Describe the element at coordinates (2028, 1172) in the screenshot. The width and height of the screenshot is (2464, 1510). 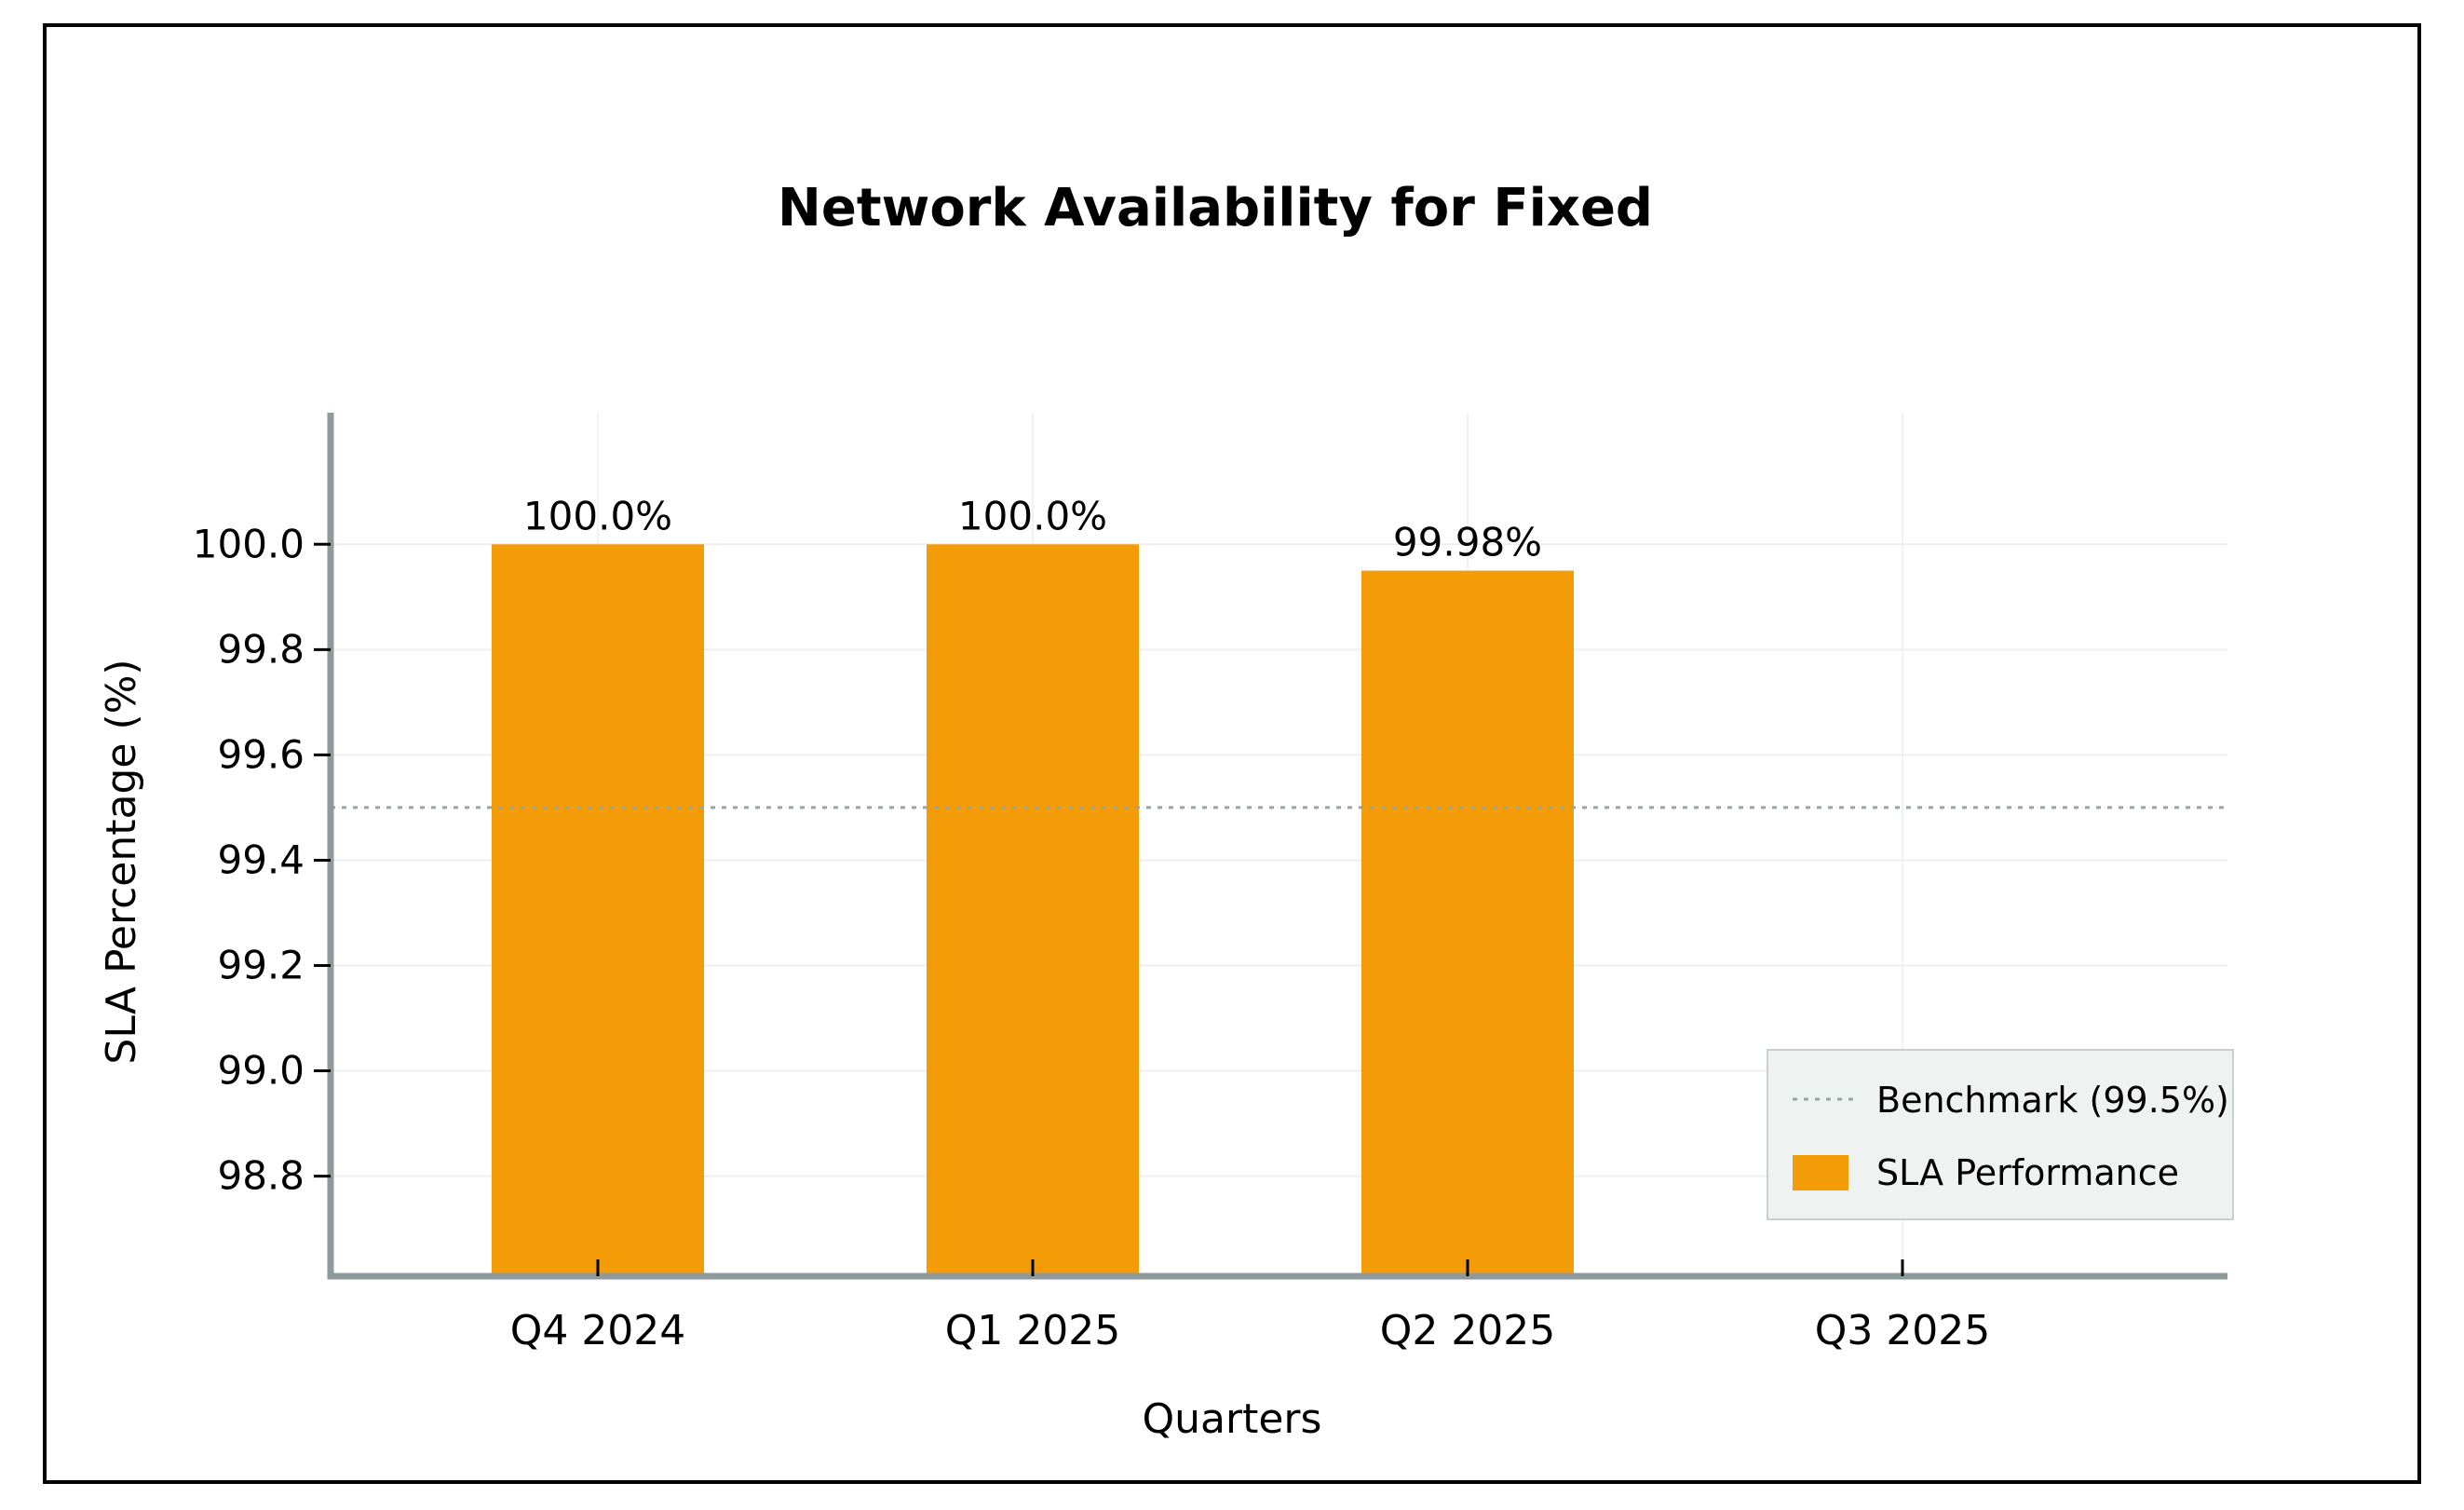
I see `legend-sla-label: SLA Performance` at that location.